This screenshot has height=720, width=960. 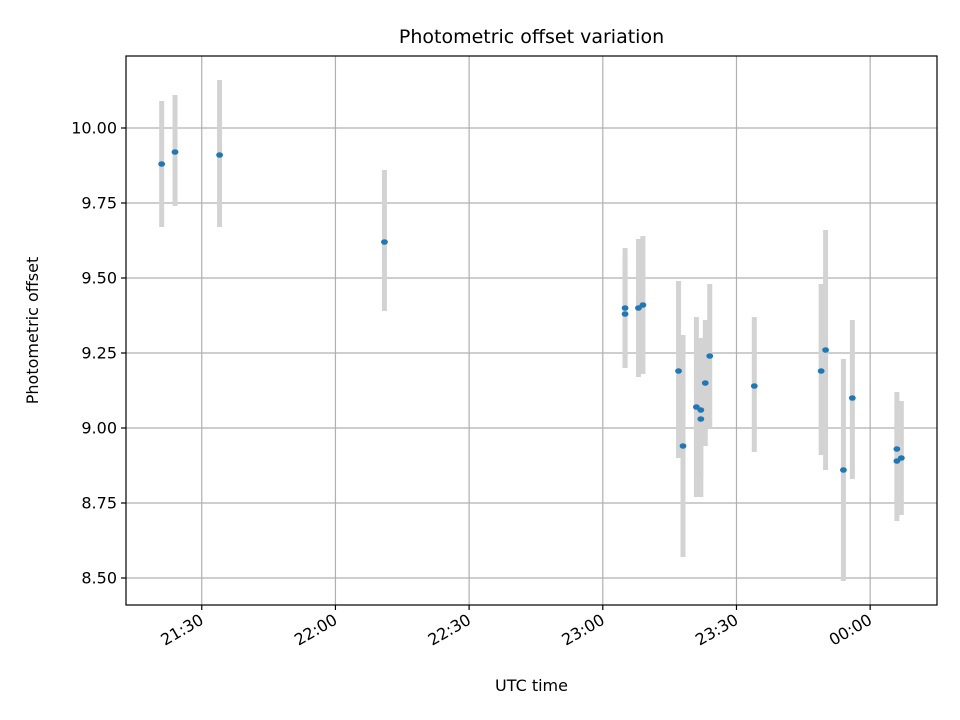 What do you see at coordinates (32, 331) in the screenshot?
I see `y-axis-label: Photometric offset` at bounding box center [32, 331].